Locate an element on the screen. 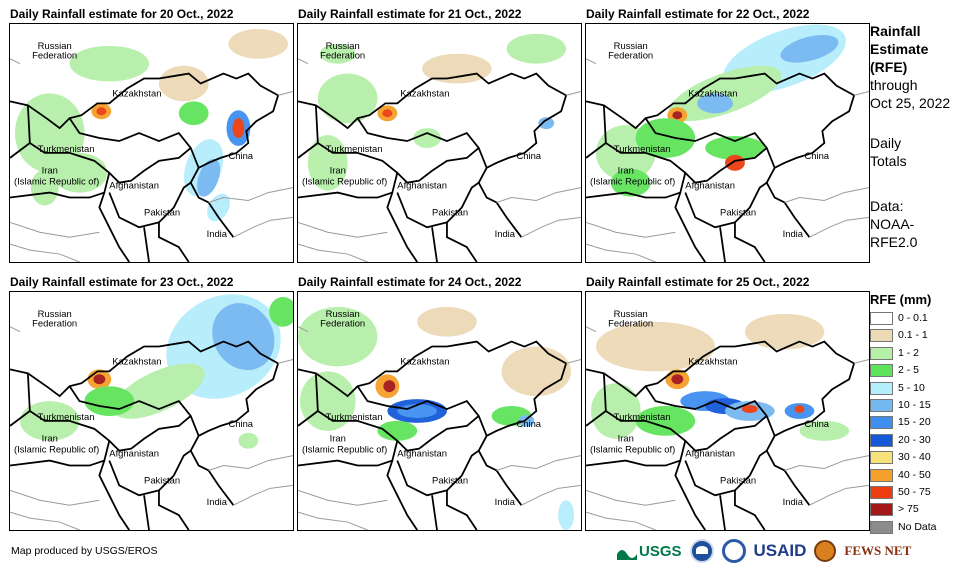  side-daily-1: Daily is located at coordinates (886, 143).